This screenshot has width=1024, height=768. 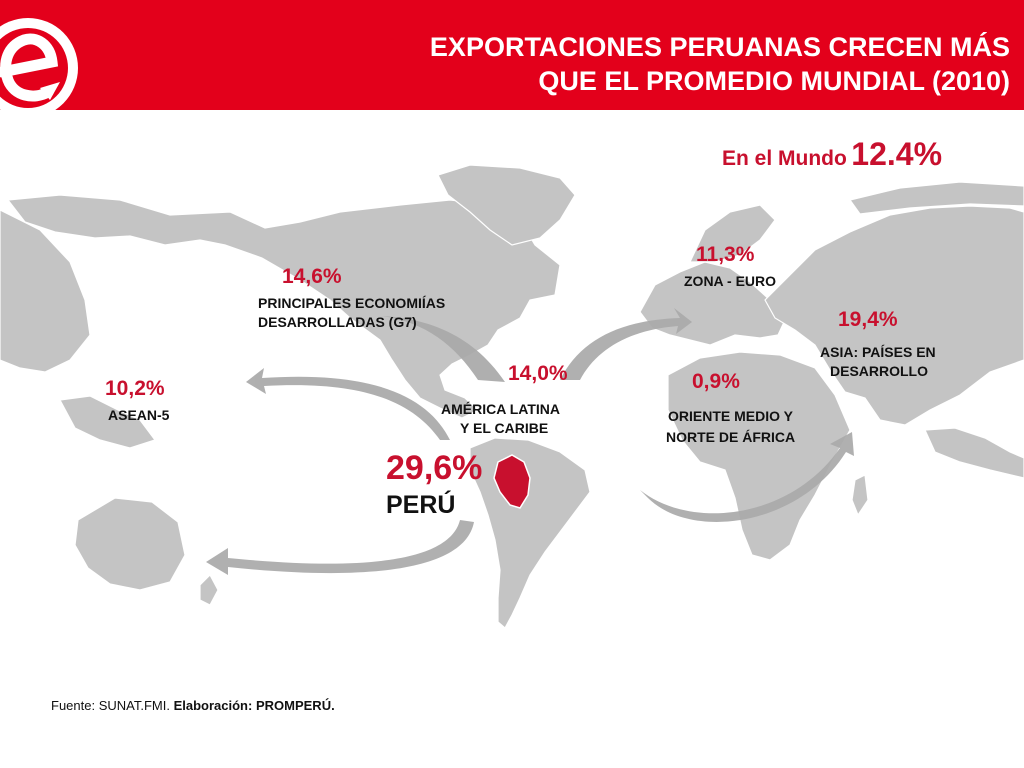 What do you see at coordinates (340, 547) in the screenshot?
I see `arrow-to-australia` at bounding box center [340, 547].